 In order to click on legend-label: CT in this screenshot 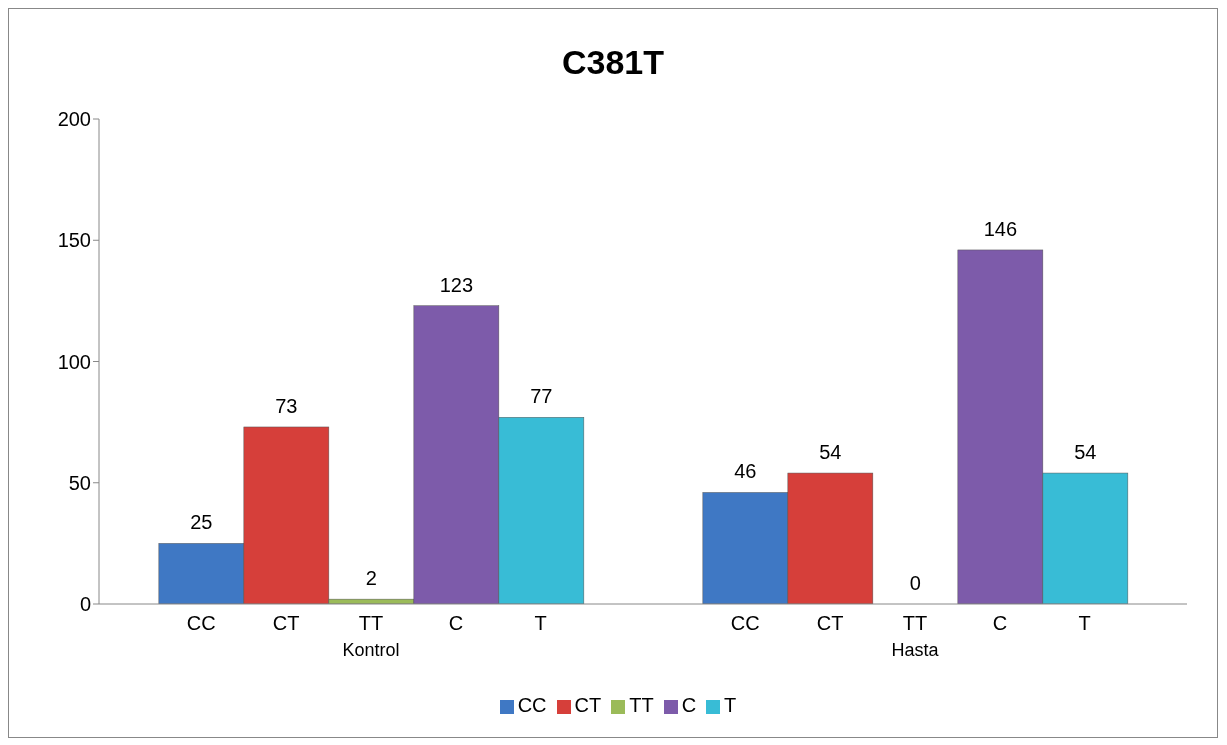, I will do `click(588, 705)`.